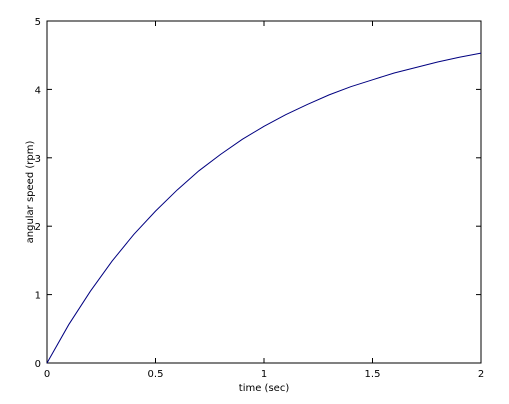 The image size is (509, 404). What do you see at coordinates (264, 374) in the screenshot?
I see `x-tick-label: 1` at bounding box center [264, 374].